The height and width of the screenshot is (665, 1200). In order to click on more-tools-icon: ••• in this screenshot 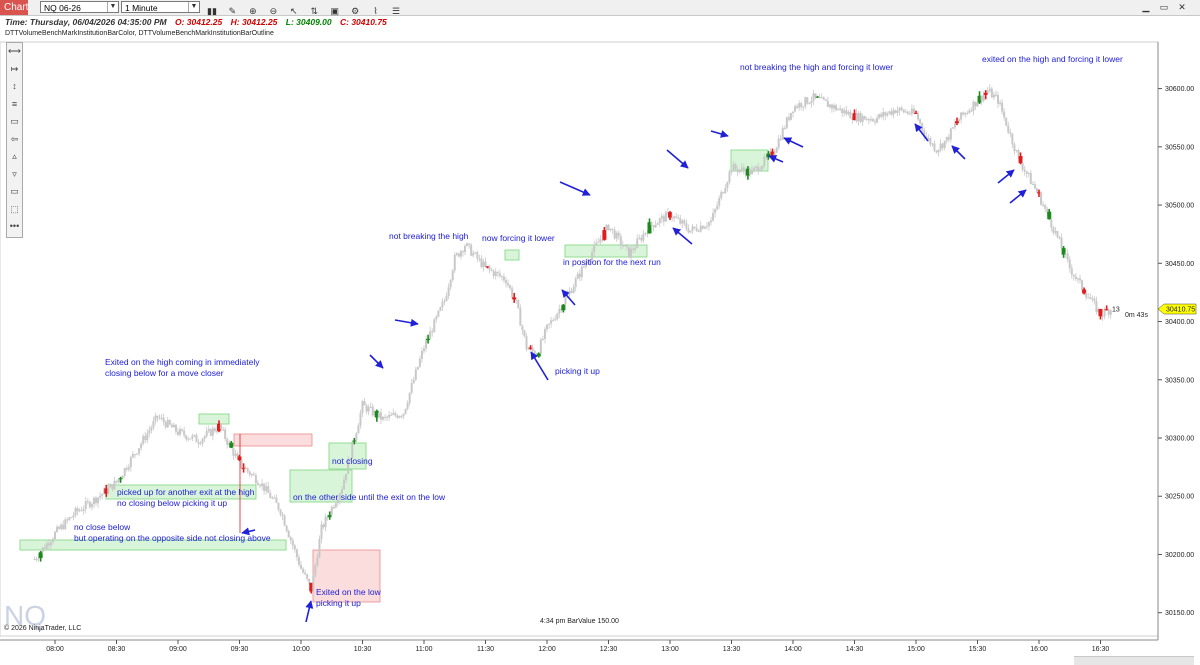, I will do `click(14, 226)`.